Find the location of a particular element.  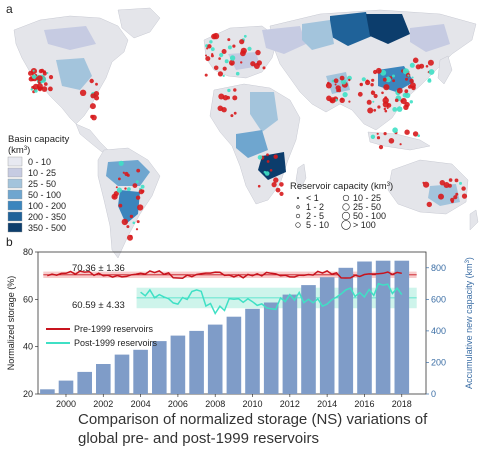

reservoir-legend-label: < 1 is located at coordinates (312, 198).